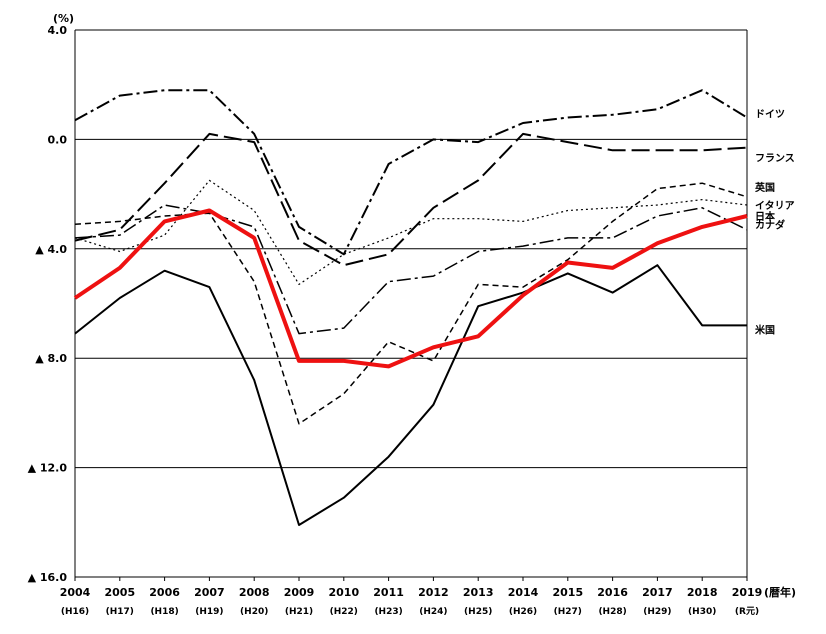  I want to click on x-tick-label: 2008, so click(254, 592).